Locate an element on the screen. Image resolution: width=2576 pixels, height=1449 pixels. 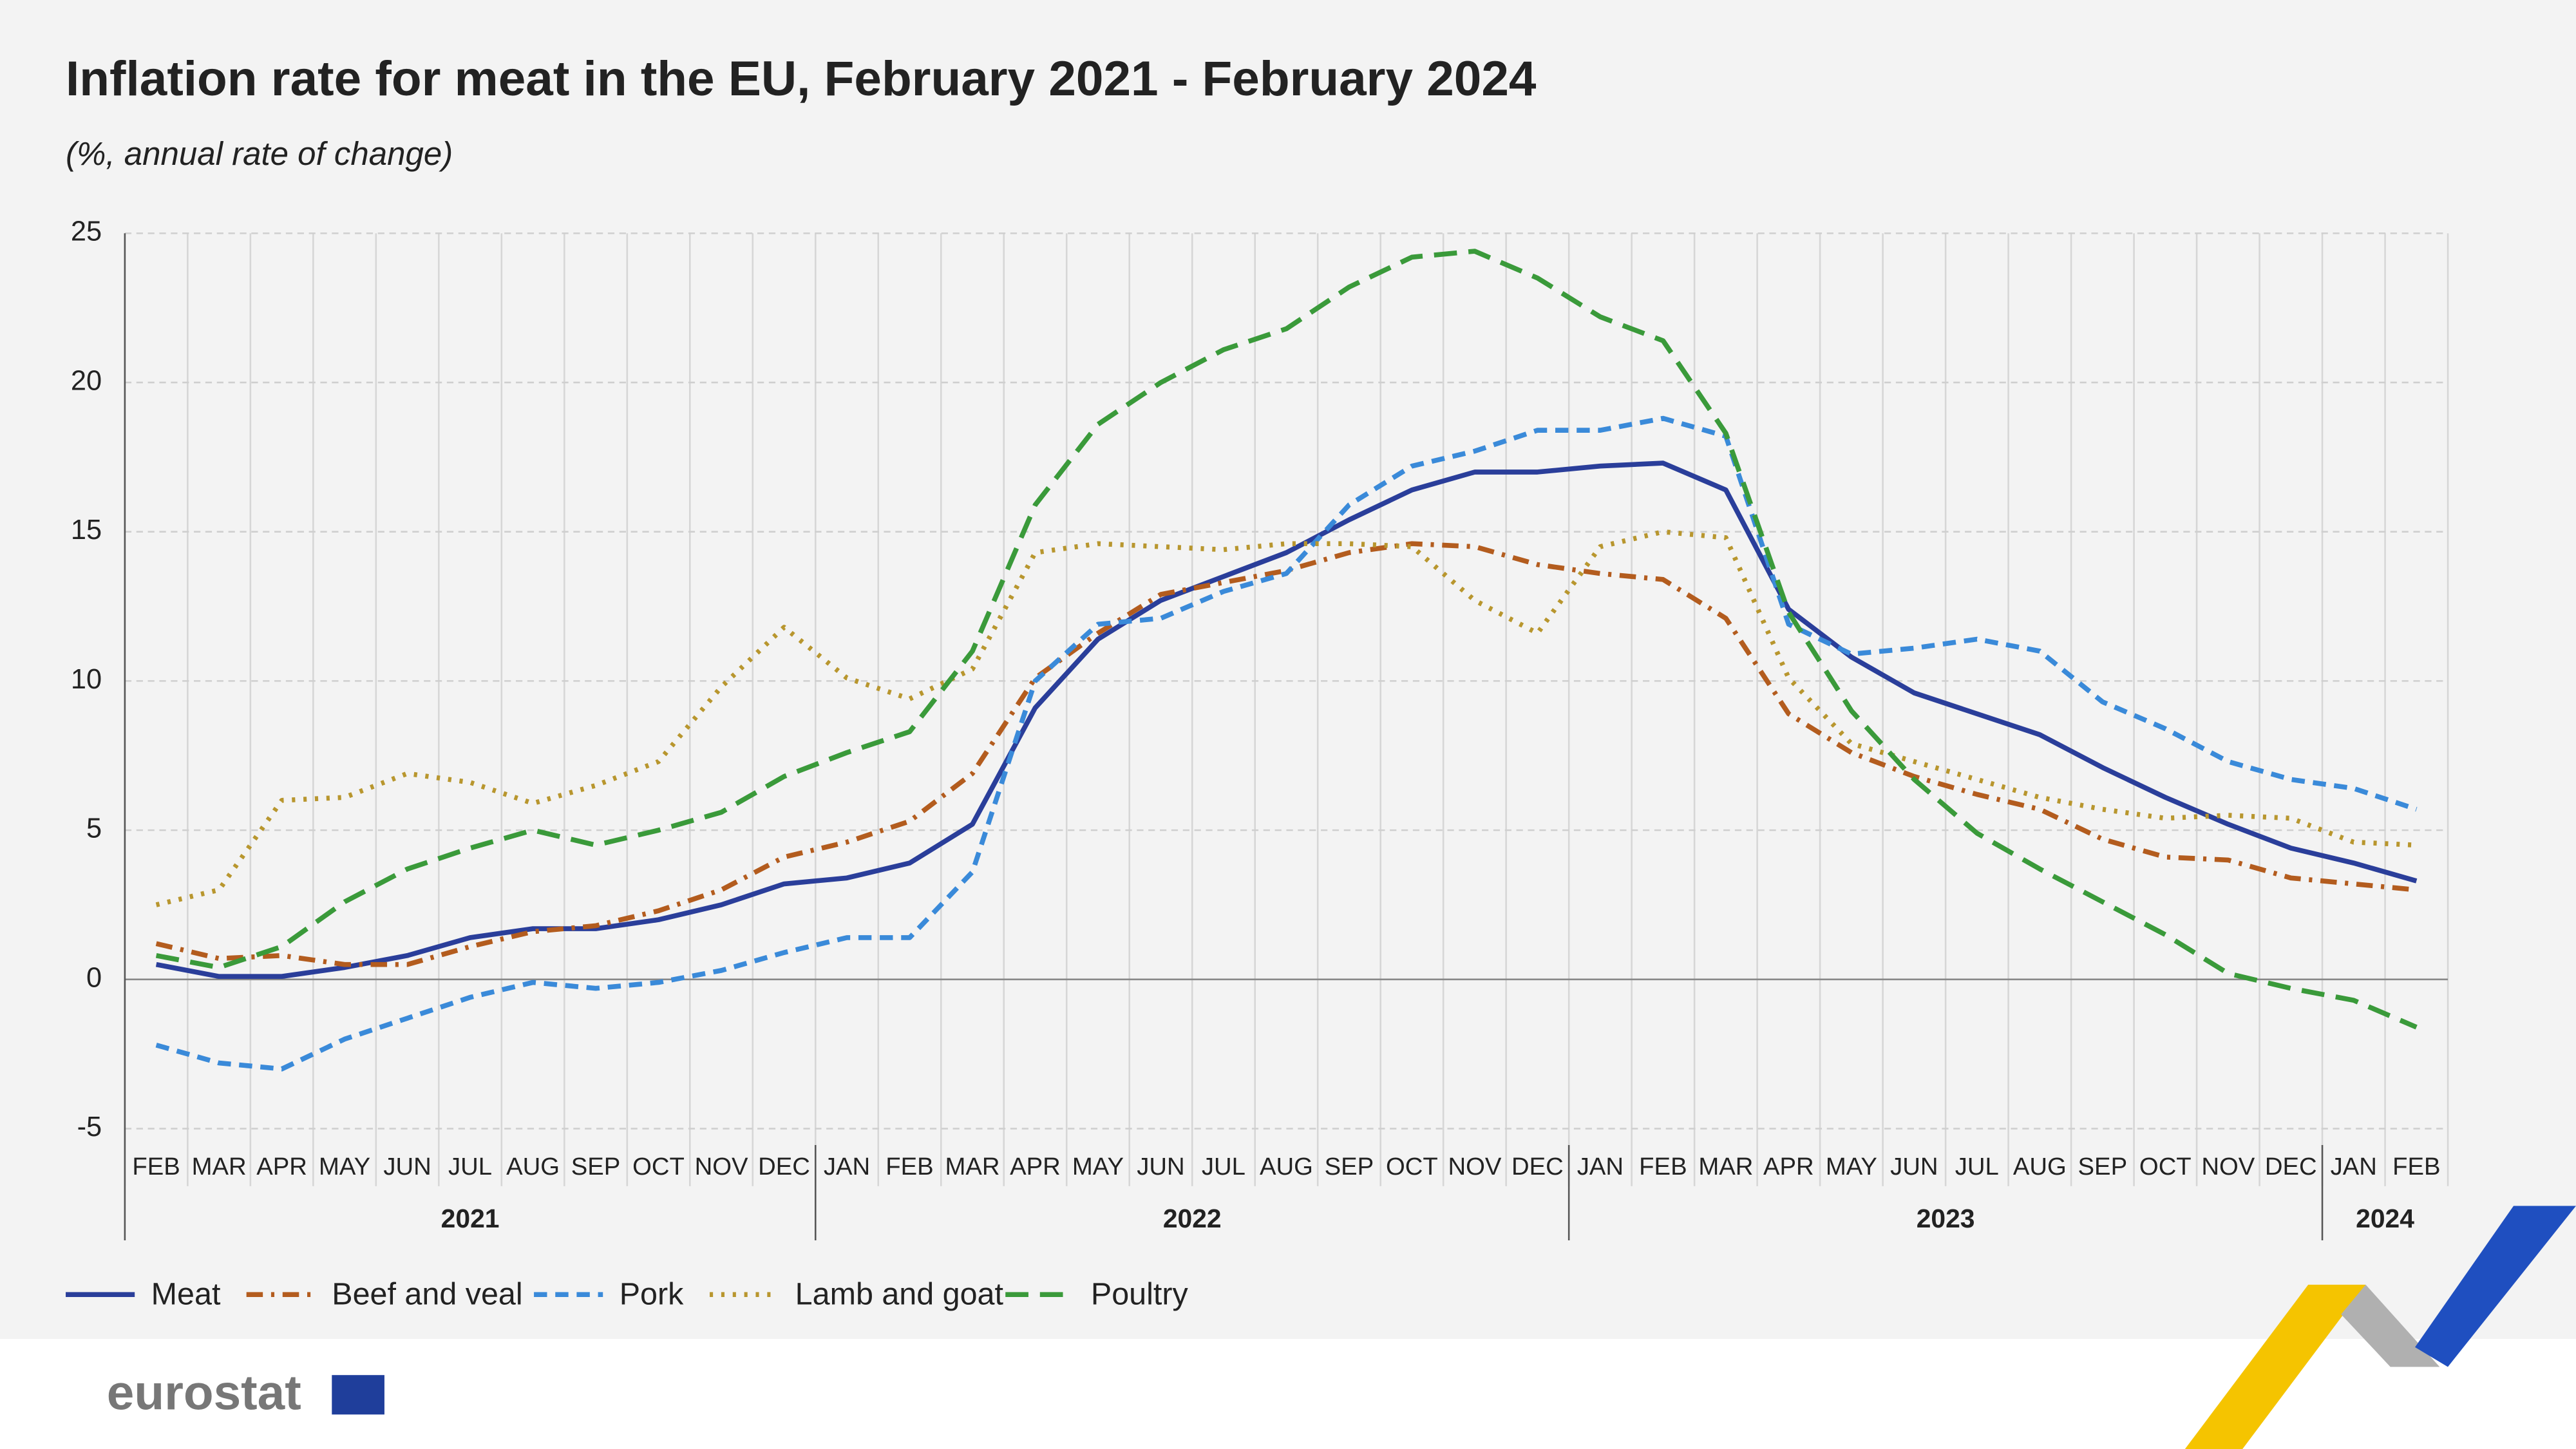
decor-blue is located at coordinates (2495, 1287).